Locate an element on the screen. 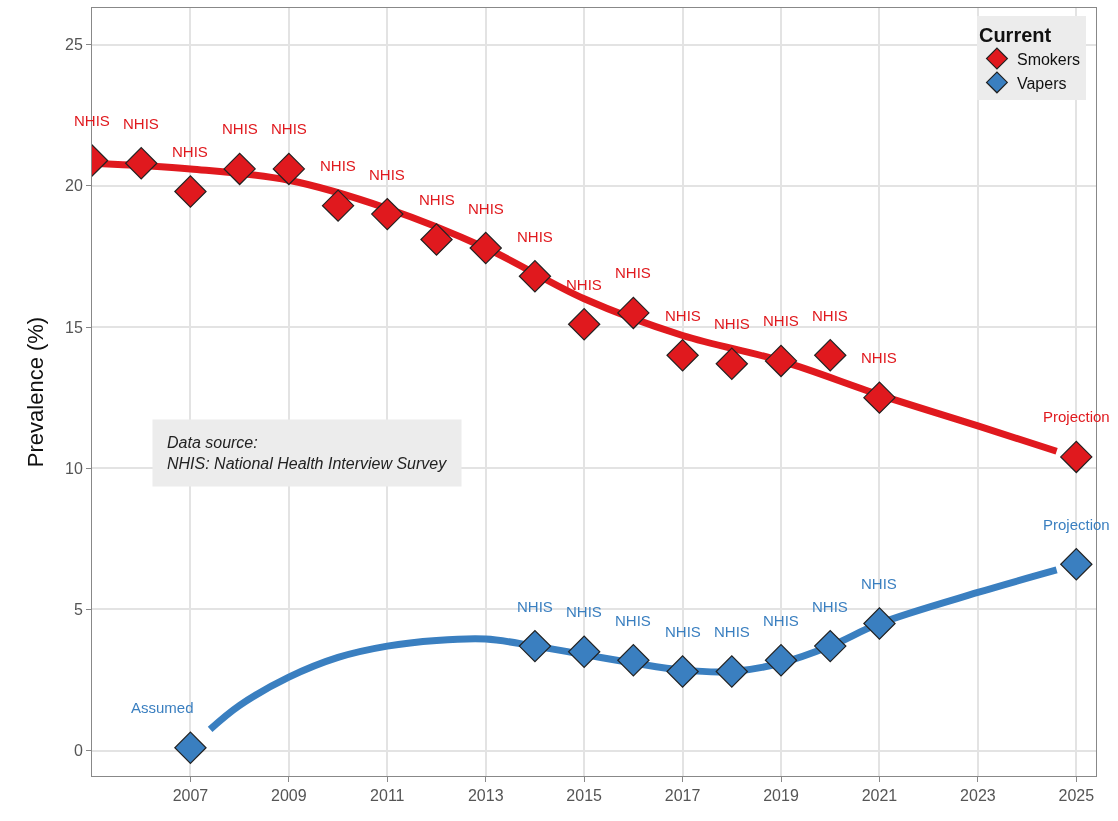 The image size is (1118, 821). y-tick-label: 10 is located at coordinates (74, 468).